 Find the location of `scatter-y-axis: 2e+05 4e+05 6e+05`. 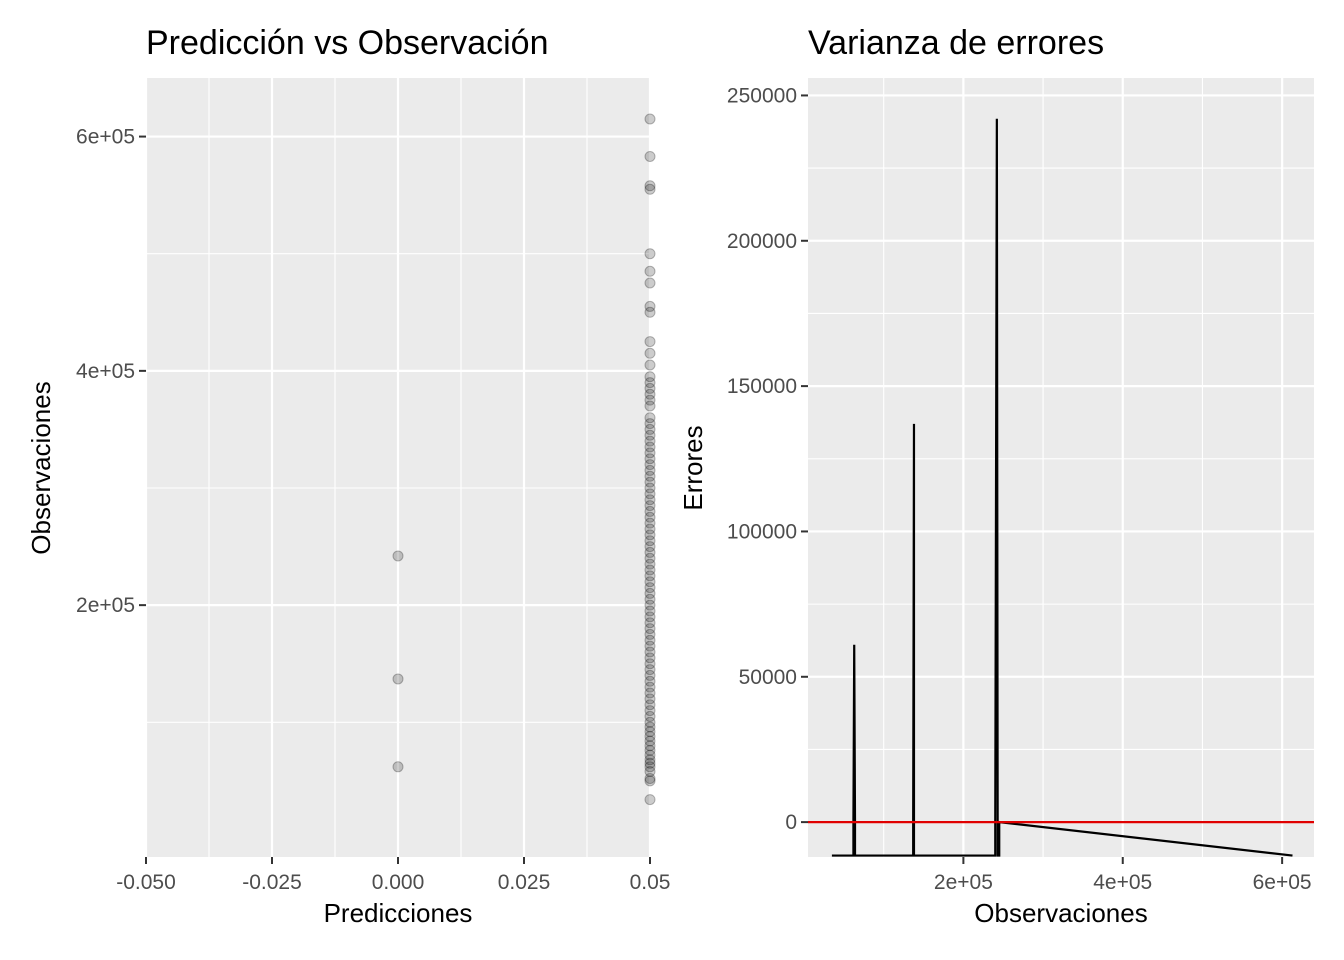

scatter-y-axis: 2e+05 4e+05 6e+05 is located at coordinates (111, 371).